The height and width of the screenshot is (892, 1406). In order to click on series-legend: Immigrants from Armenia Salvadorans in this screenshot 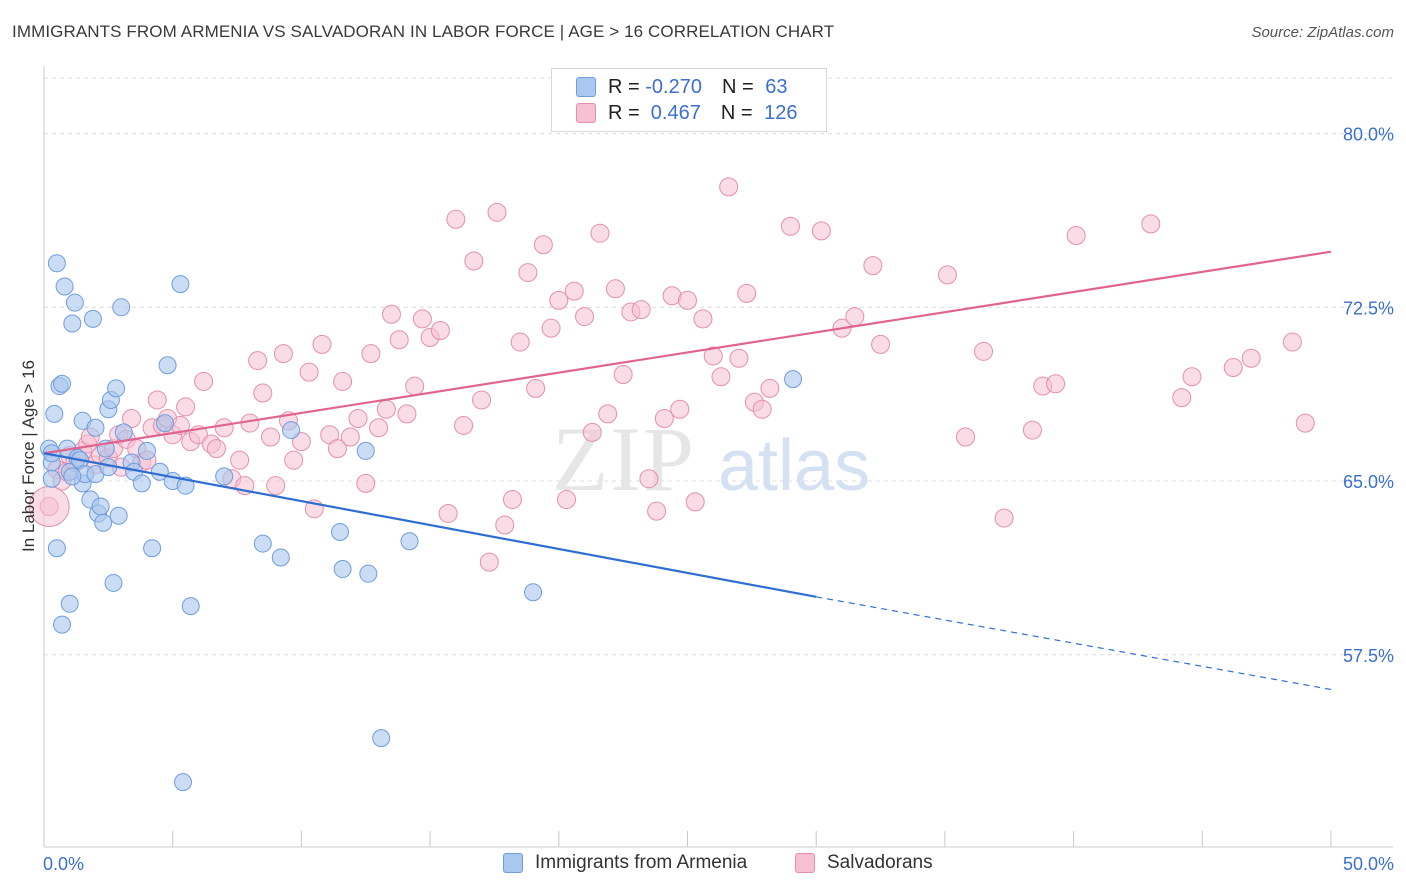, I will do `click(703, 864)`.